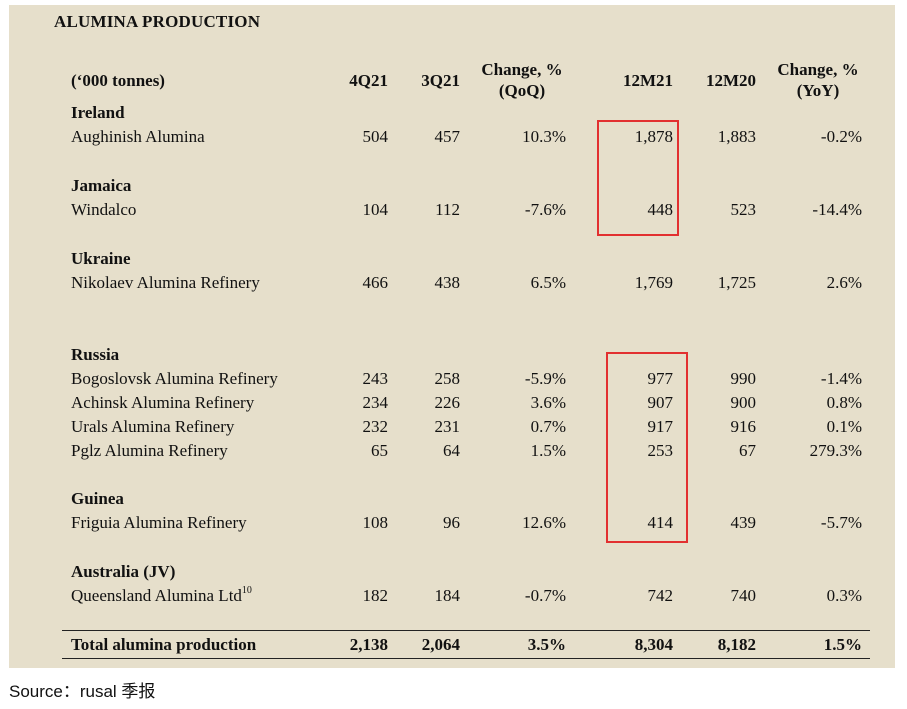 The image size is (907, 709). What do you see at coordinates (545, 378) in the screenshot?
I see `cell-change-qoq: -5.9%` at bounding box center [545, 378].